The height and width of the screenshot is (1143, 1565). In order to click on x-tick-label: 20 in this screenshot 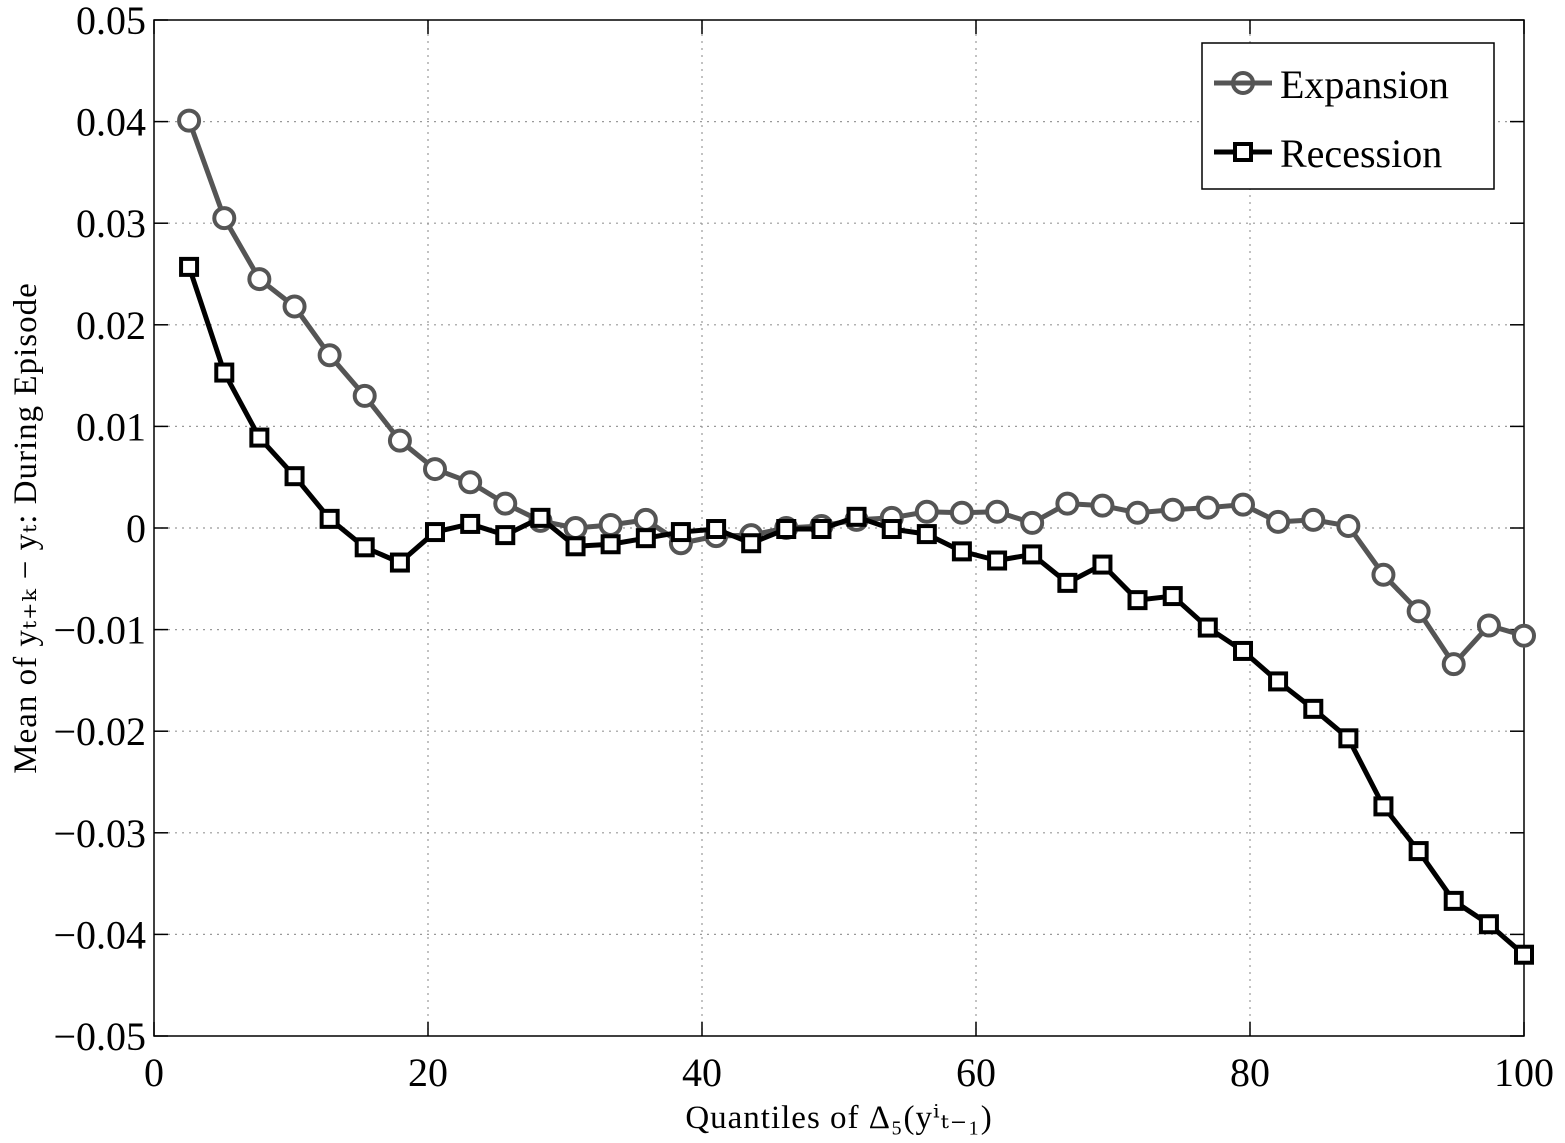, I will do `click(428, 1072)`.